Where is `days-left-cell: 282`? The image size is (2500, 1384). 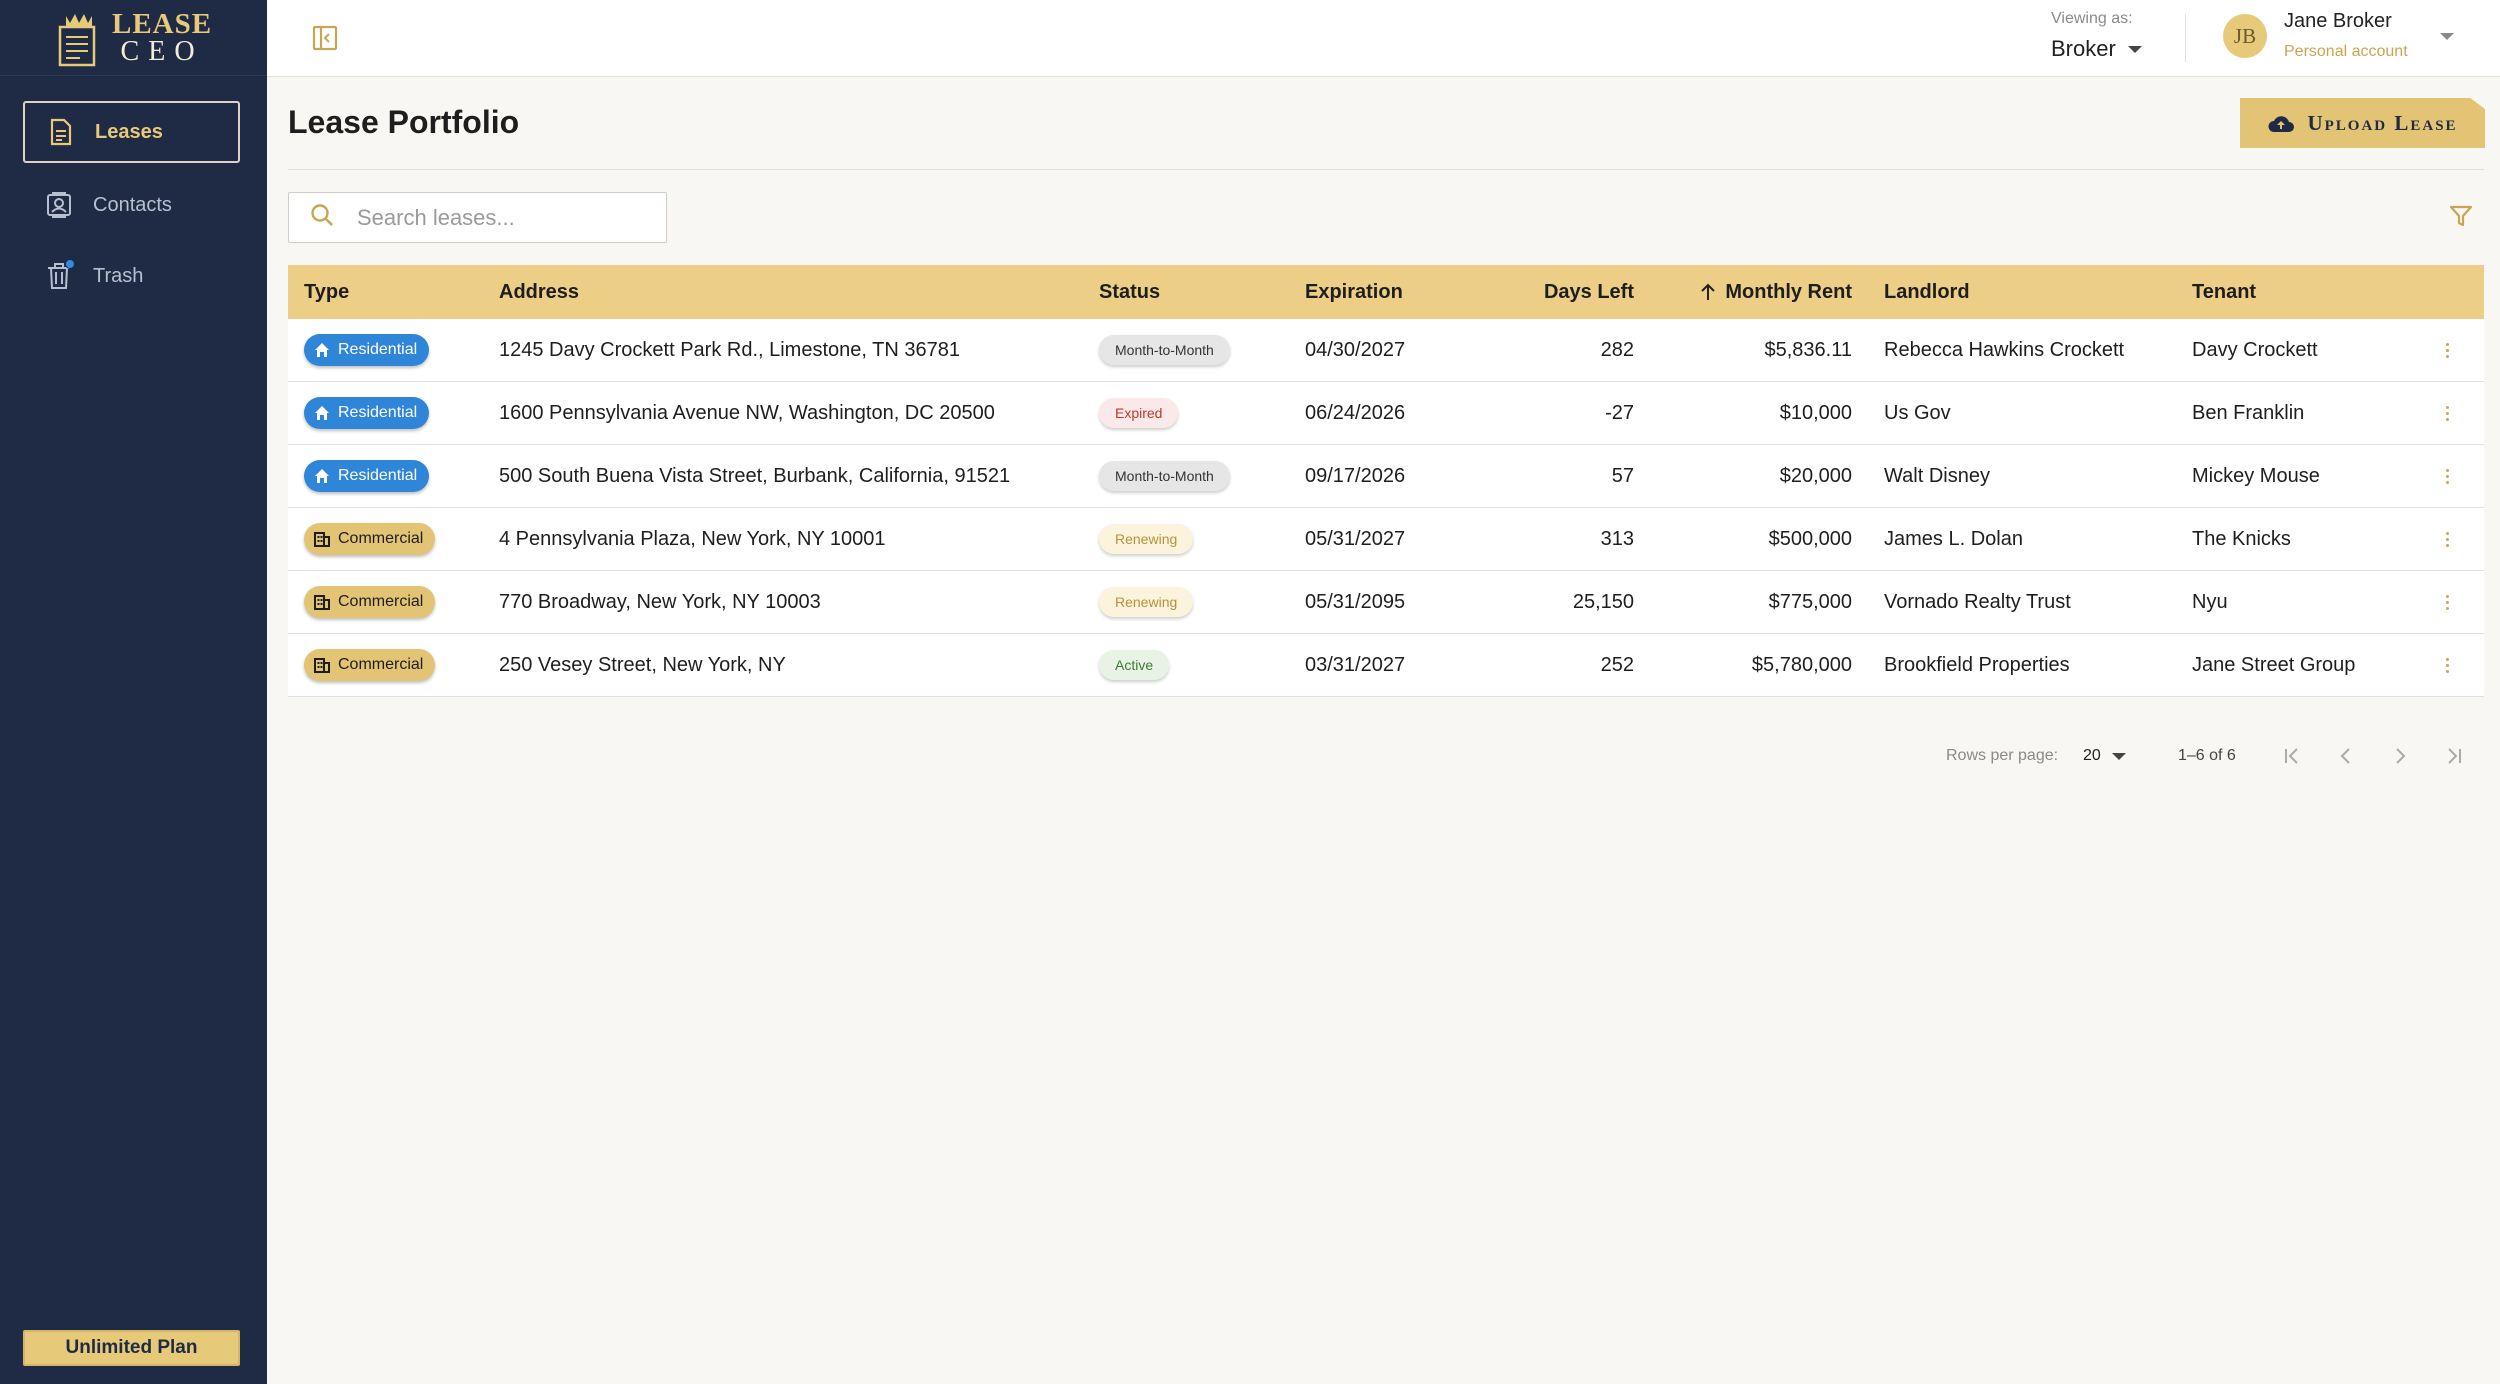 days-left-cell: 282 is located at coordinates (1617, 349).